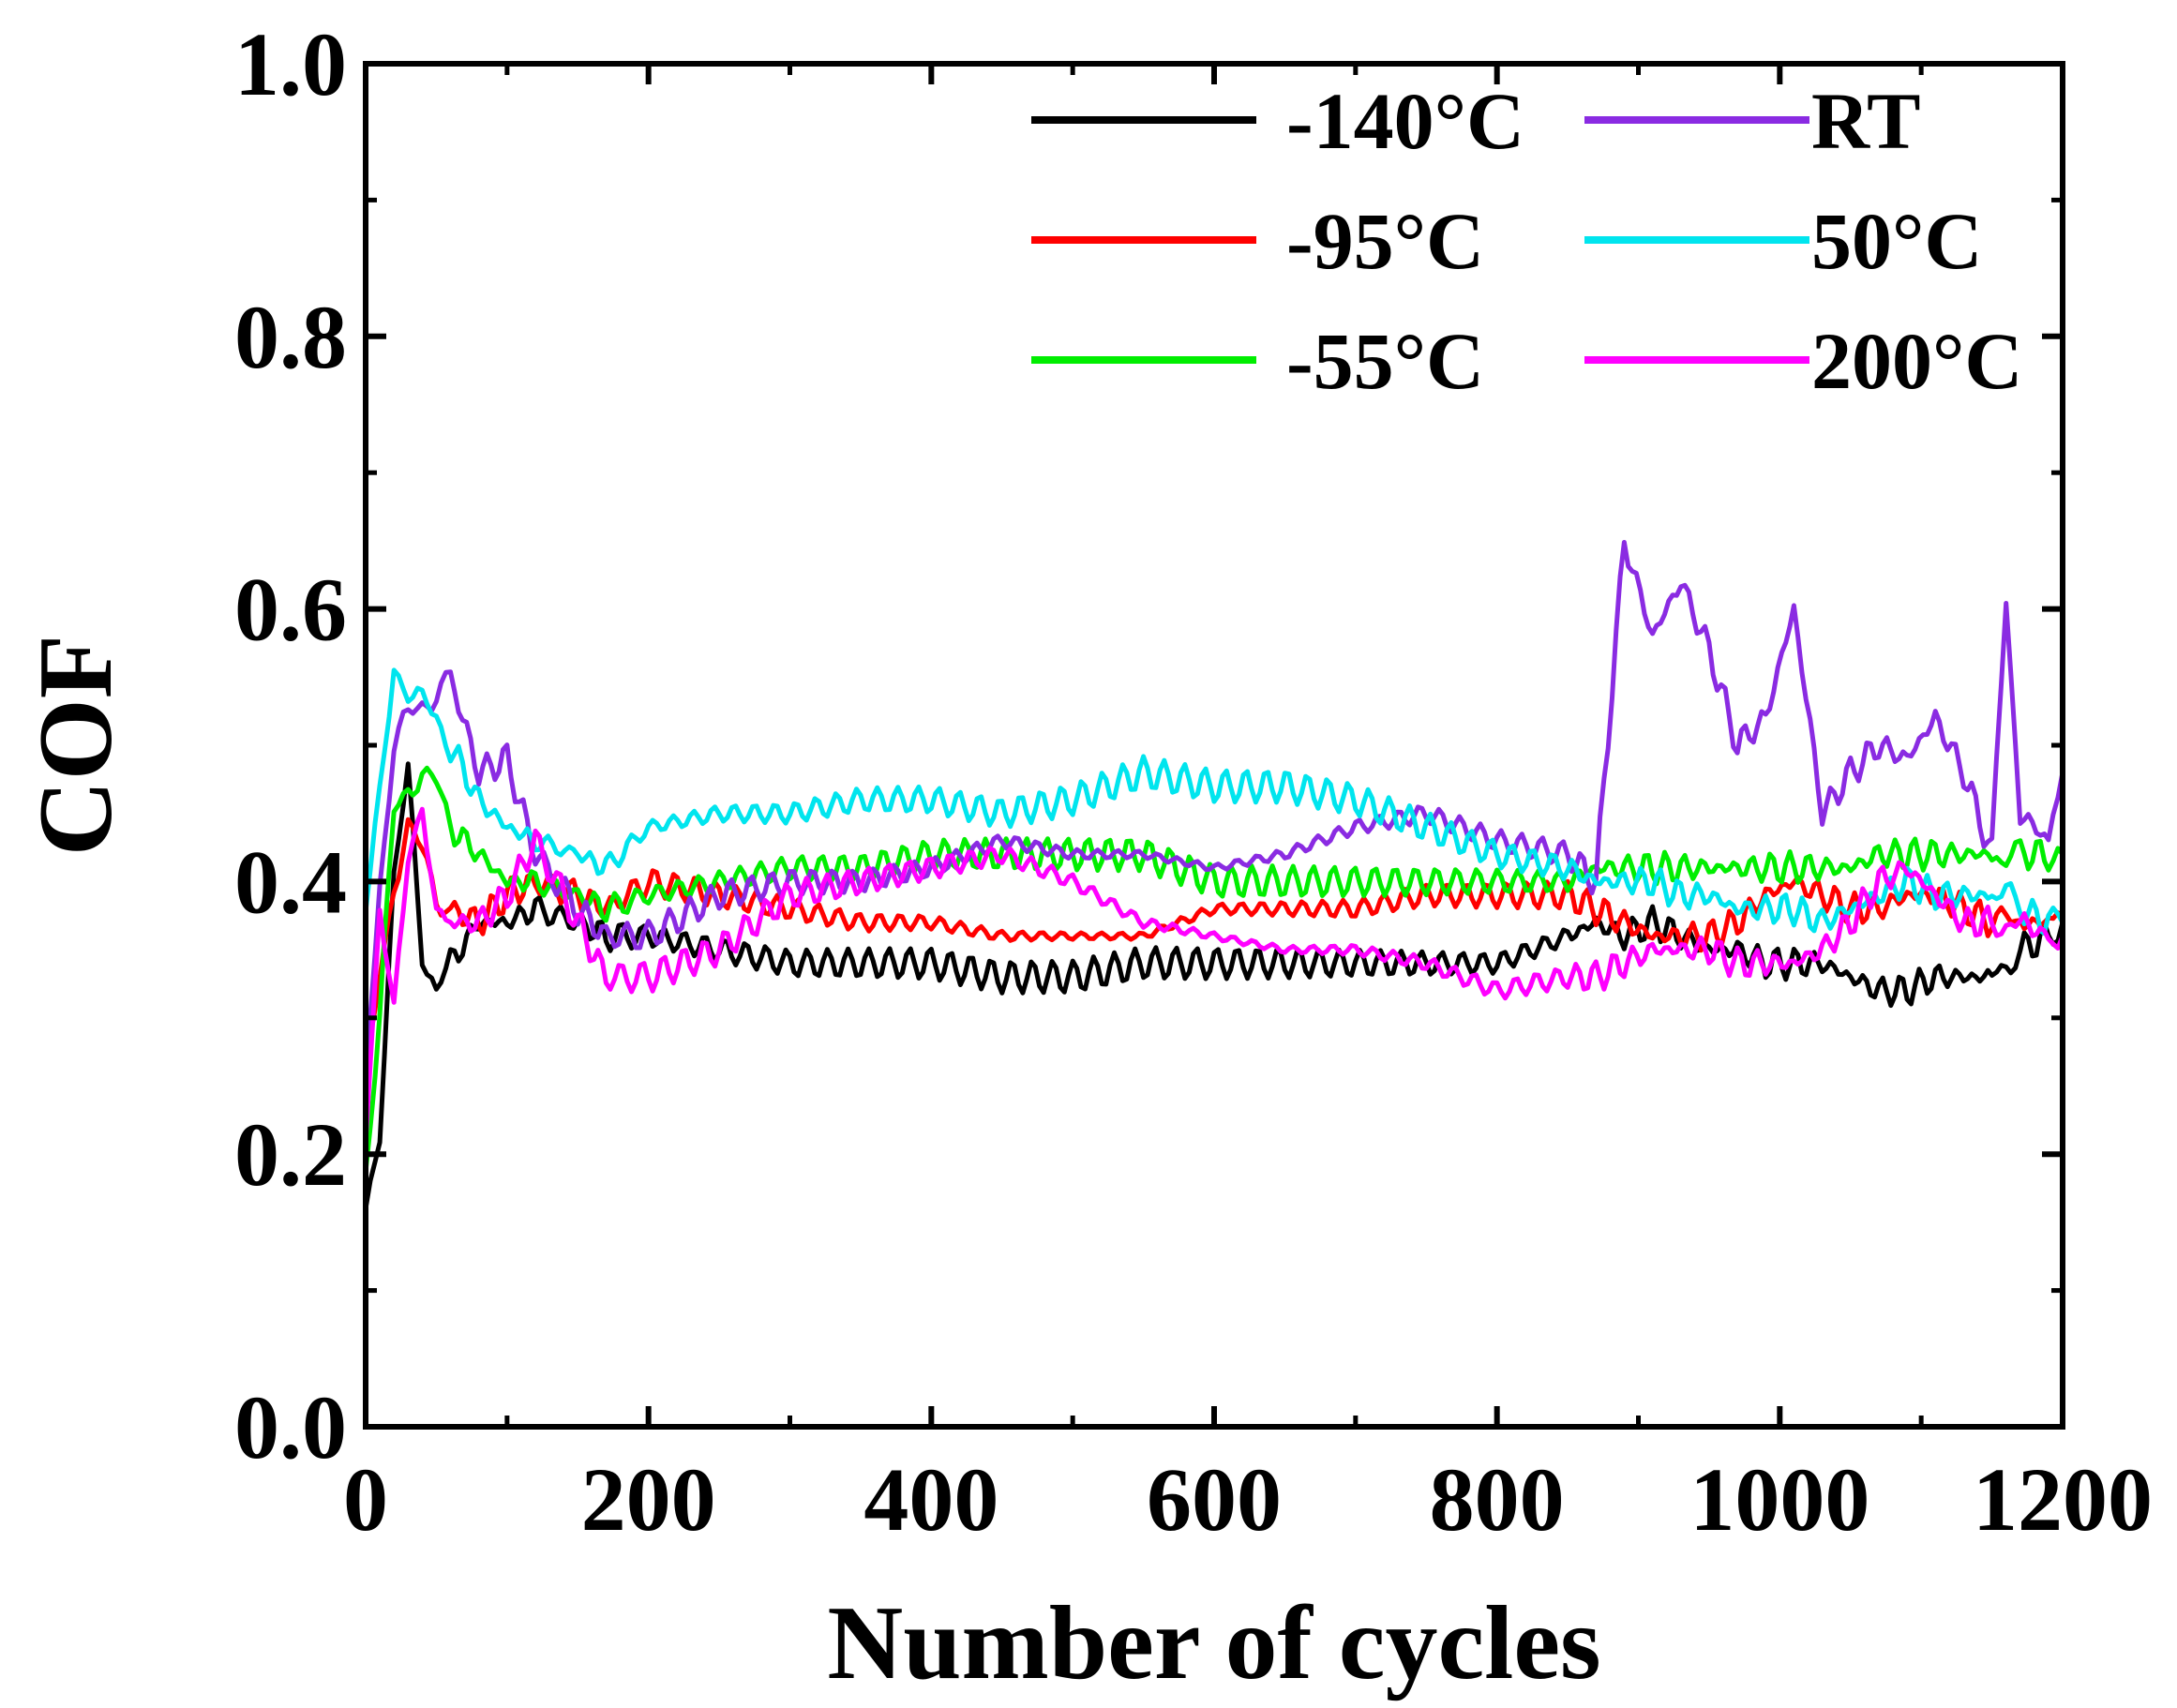 The image size is (2177, 1708). I want to click on x-tick-label: 200, so click(648, 1499).